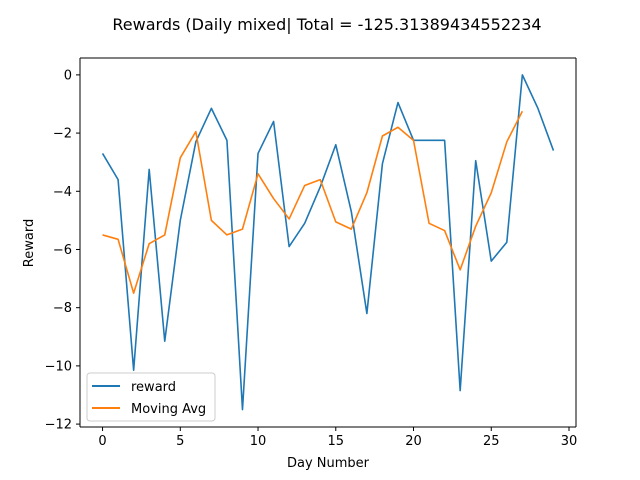 The width and height of the screenshot is (640, 480). What do you see at coordinates (258, 441) in the screenshot?
I see `x-tick-label: 10` at bounding box center [258, 441].